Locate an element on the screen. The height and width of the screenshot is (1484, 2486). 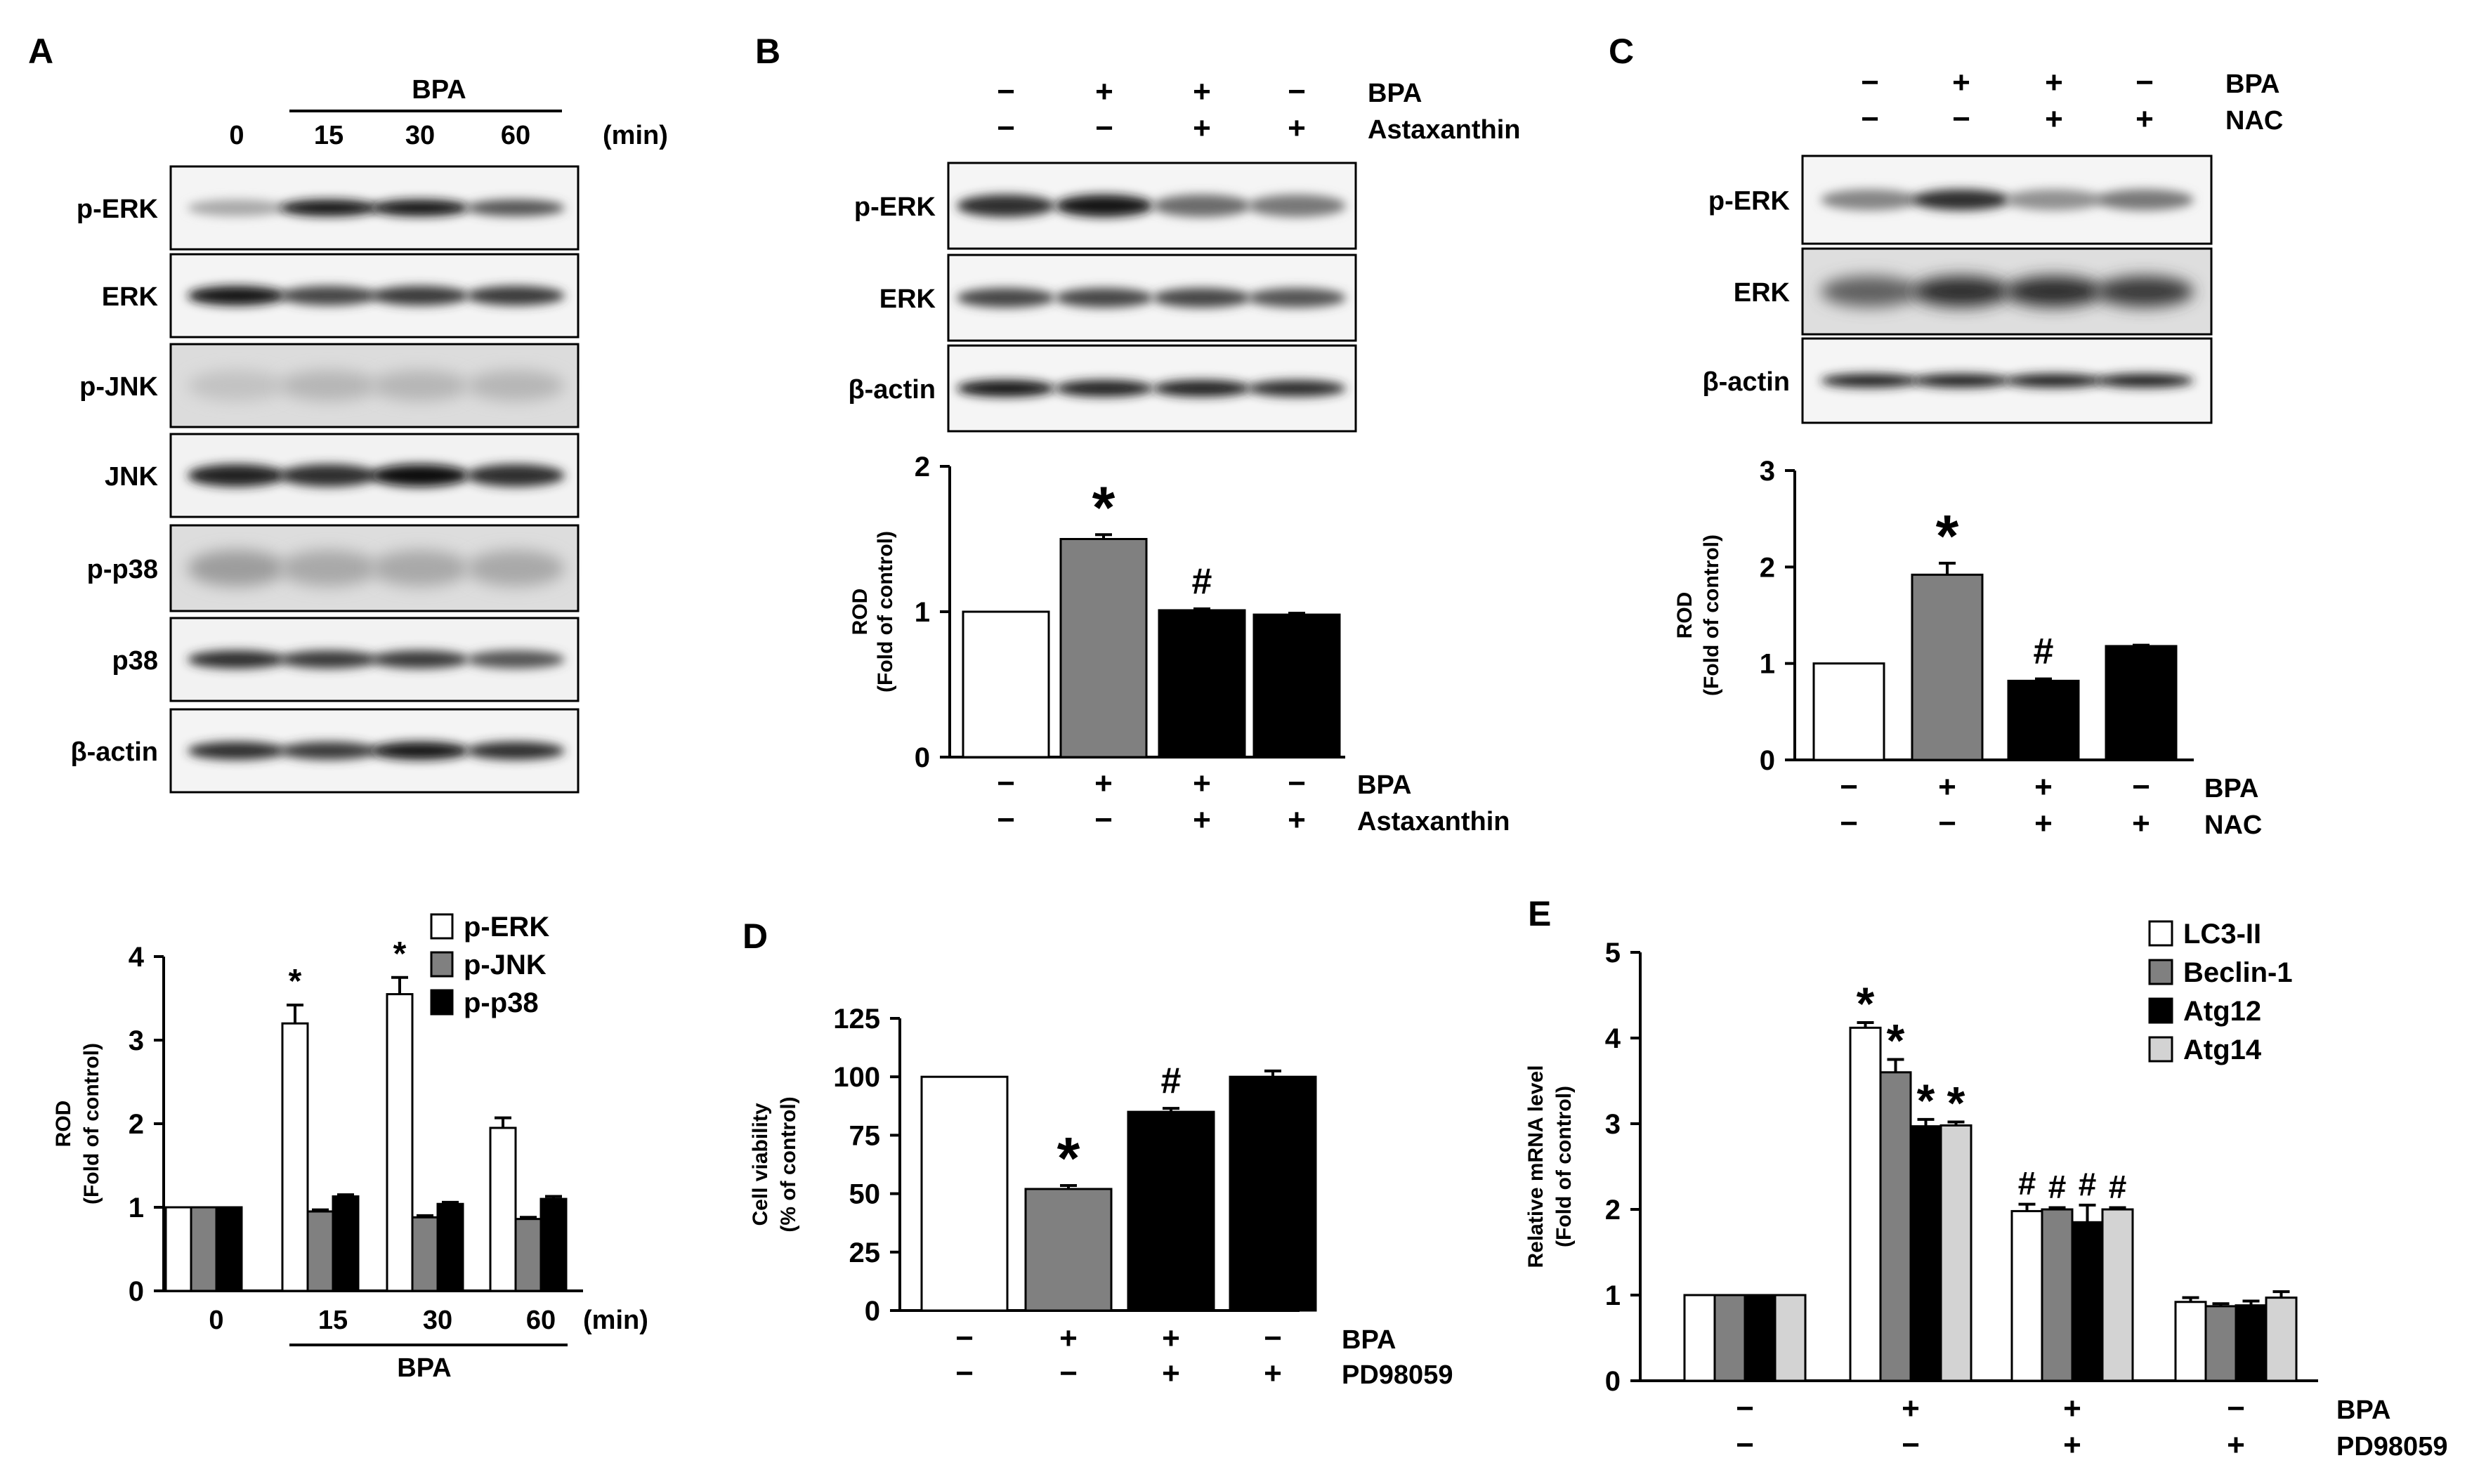
y-axis-label: (Fold of control) is located at coordinates (886, 612).